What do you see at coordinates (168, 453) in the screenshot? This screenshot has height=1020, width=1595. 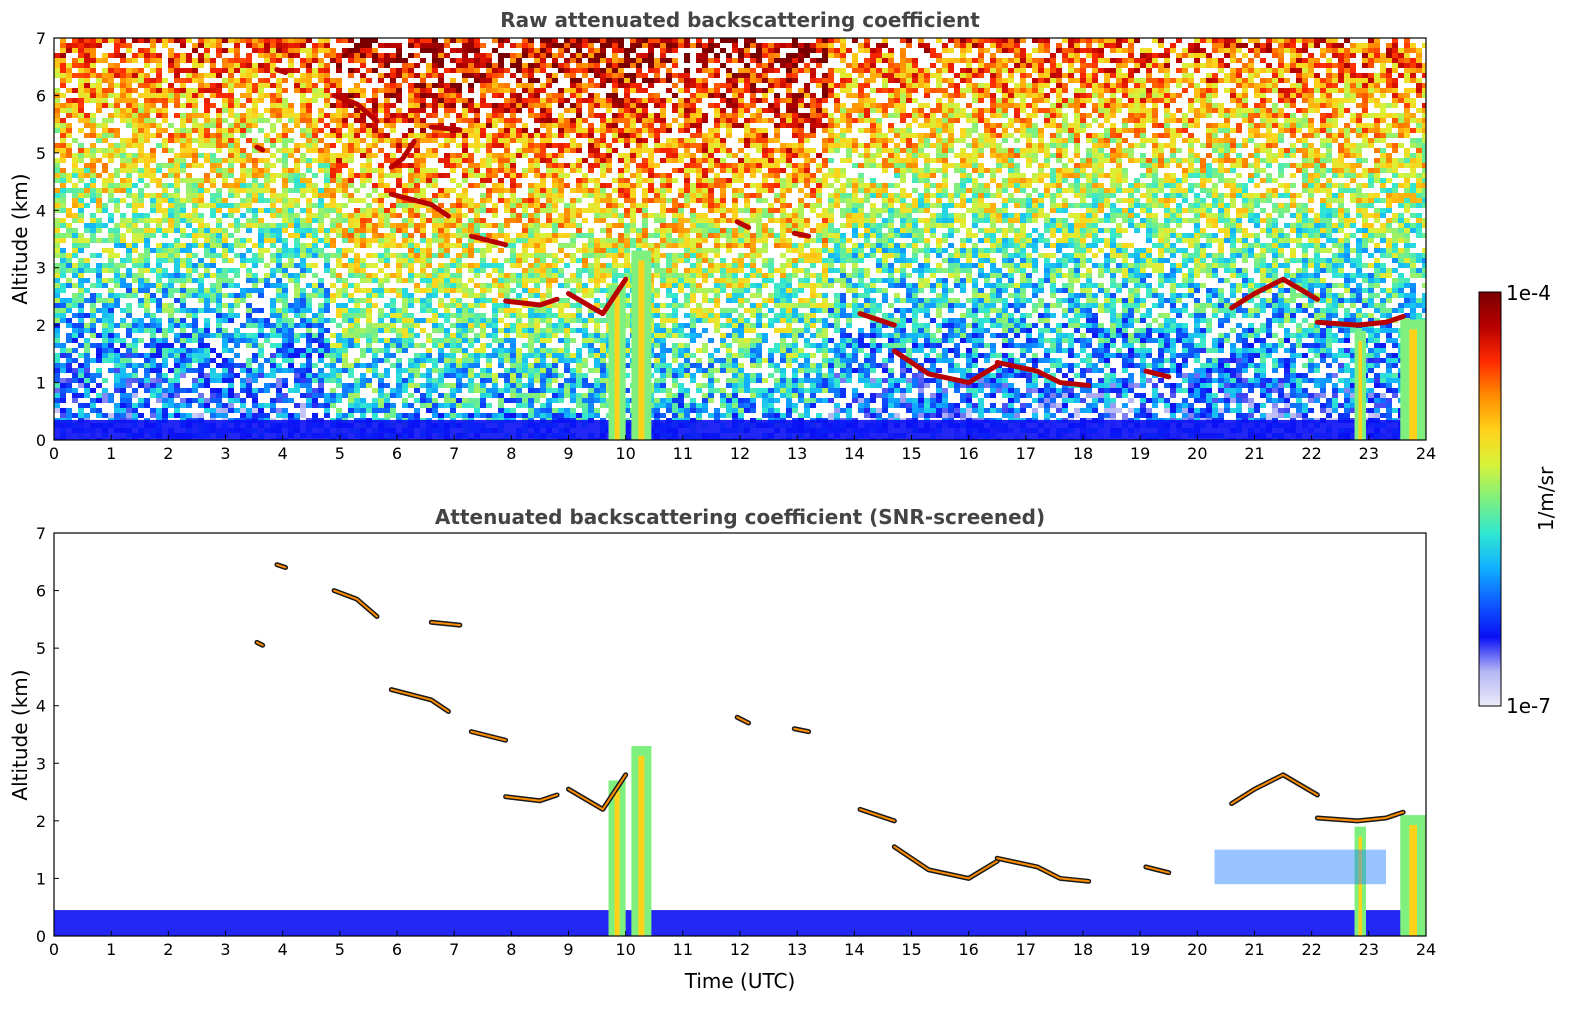 I see `x-tick-label: 2` at bounding box center [168, 453].